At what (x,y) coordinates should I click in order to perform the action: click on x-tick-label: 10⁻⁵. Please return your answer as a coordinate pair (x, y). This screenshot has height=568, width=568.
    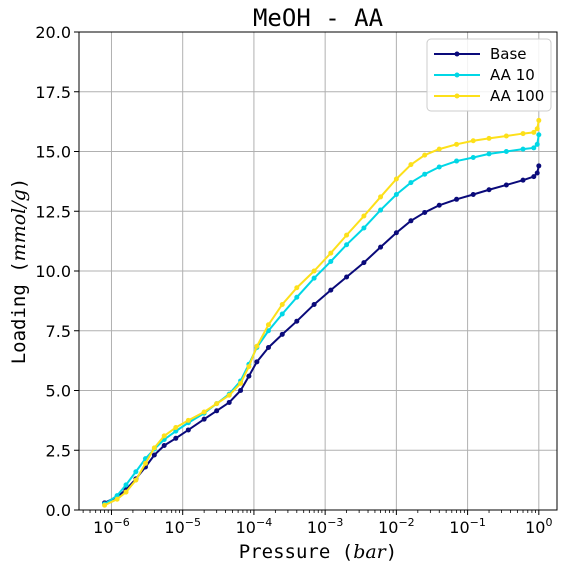
    Looking at the image, I should click on (182, 526).